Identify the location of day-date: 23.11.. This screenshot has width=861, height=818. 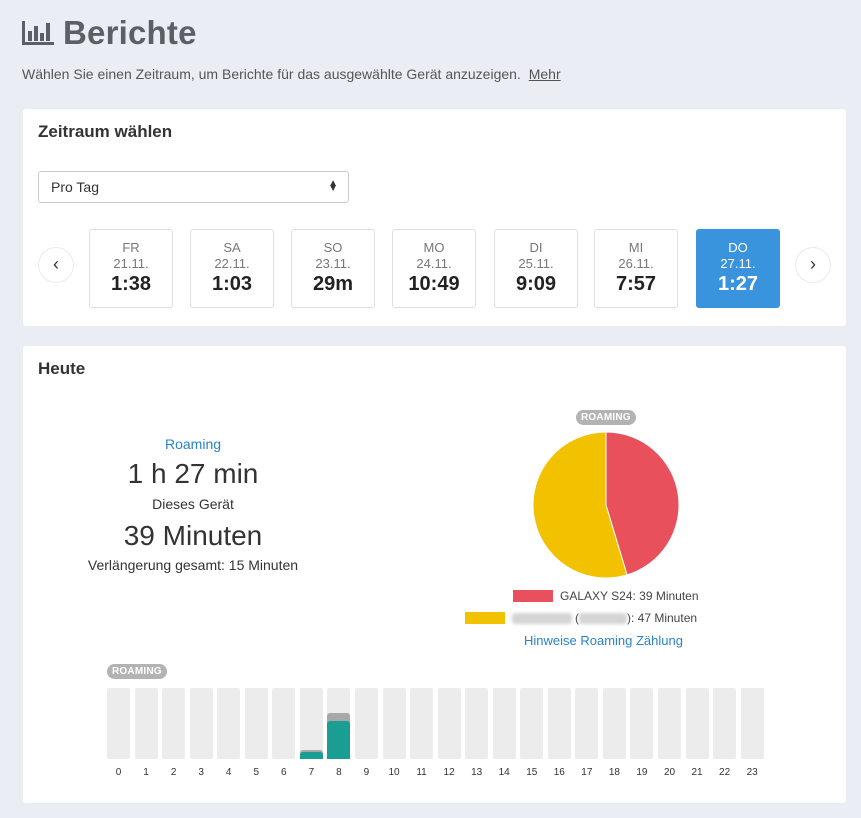
(333, 263).